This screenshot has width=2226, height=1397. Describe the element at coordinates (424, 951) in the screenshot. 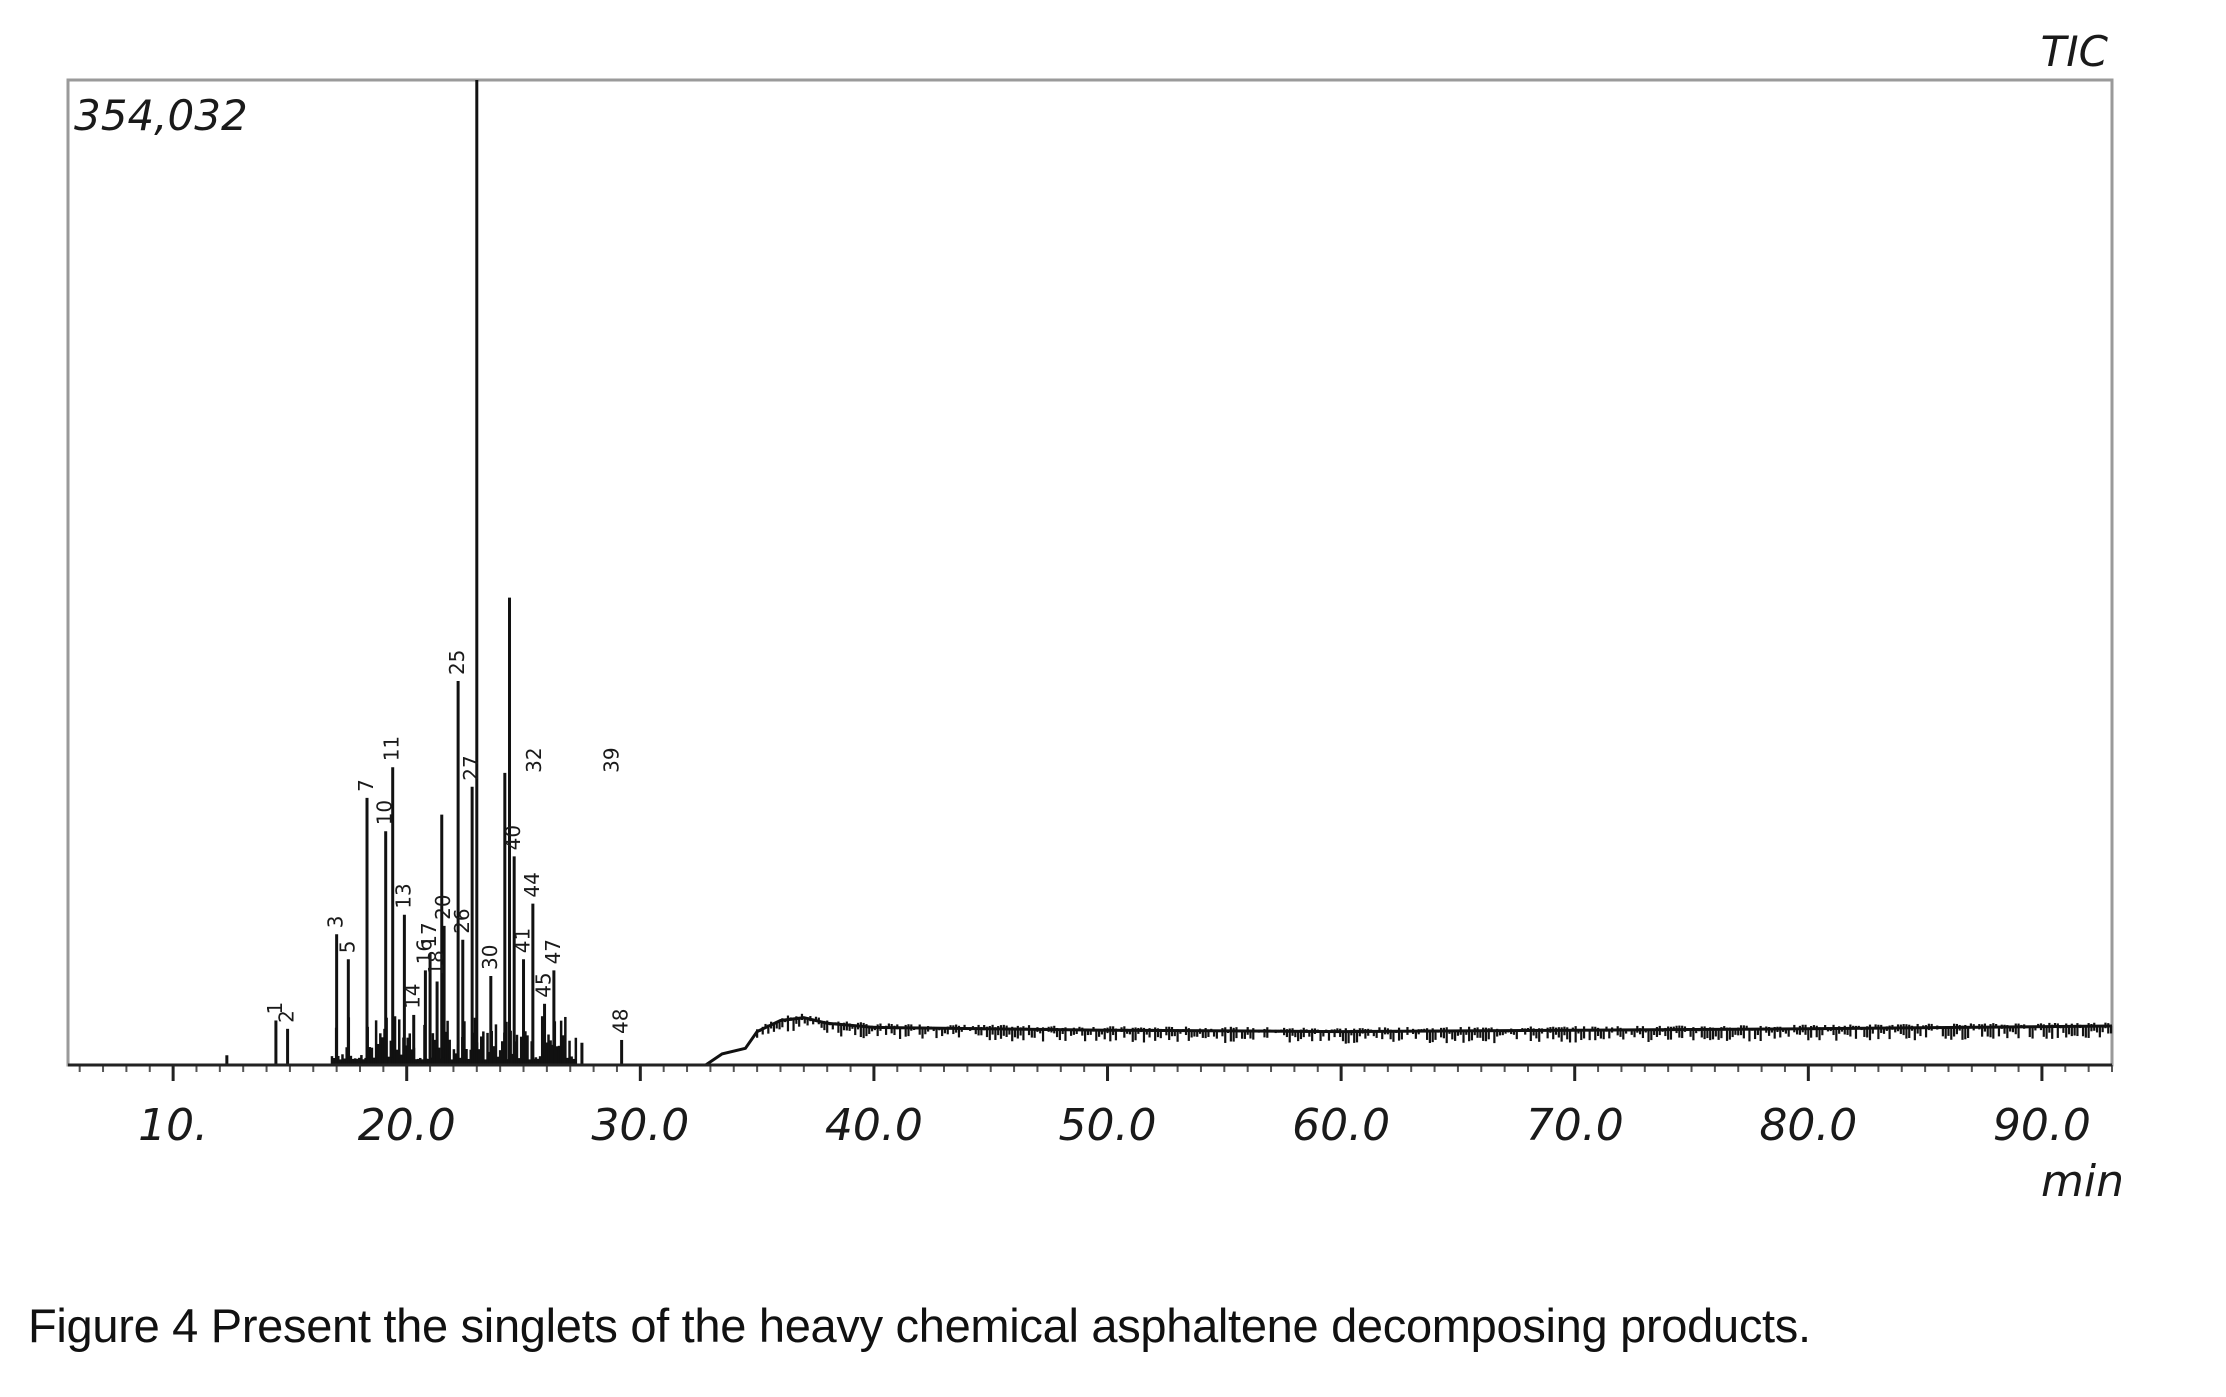

I see `peak-label: 16` at that location.